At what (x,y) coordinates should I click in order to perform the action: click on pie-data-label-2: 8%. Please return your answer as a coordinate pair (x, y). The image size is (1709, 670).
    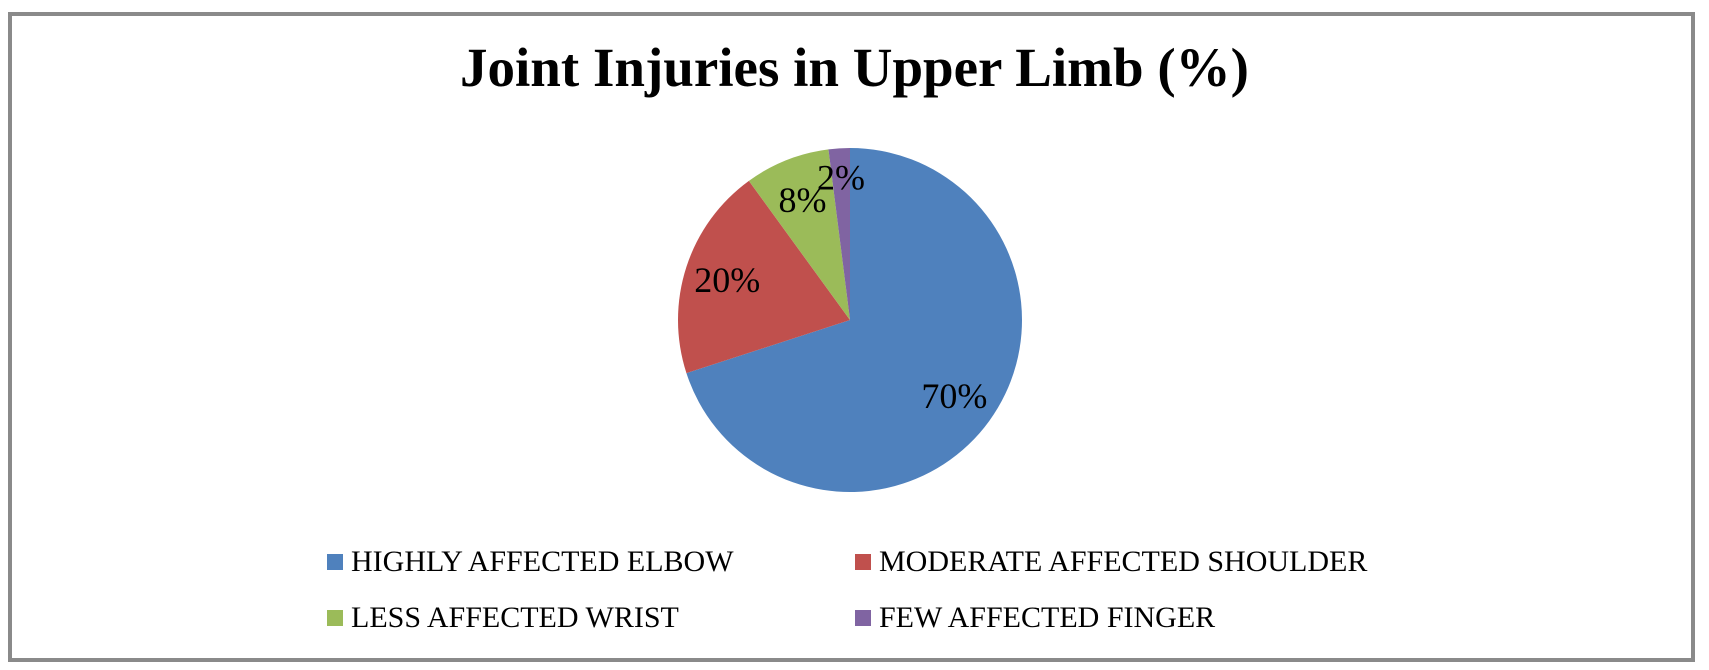
    Looking at the image, I should click on (803, 200).